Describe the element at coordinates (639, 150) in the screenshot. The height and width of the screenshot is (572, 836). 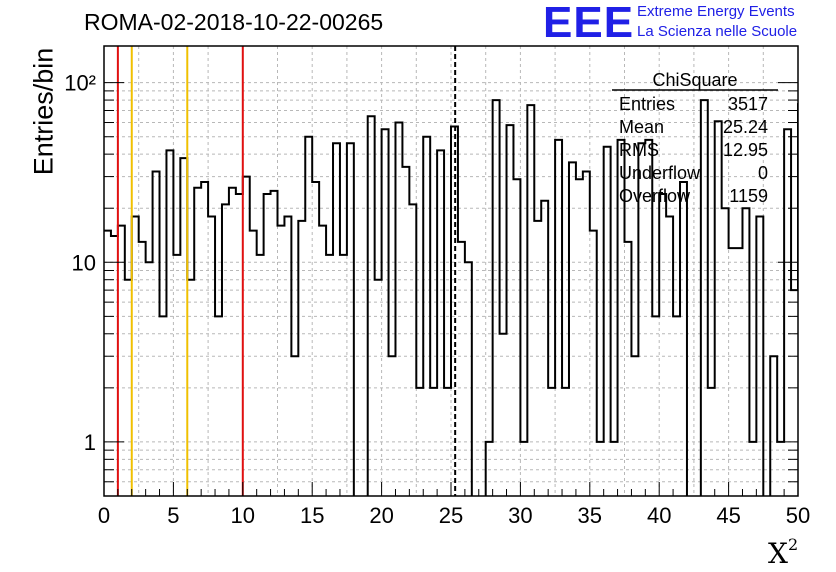
I see `stats-row-label: RMS` at that location.